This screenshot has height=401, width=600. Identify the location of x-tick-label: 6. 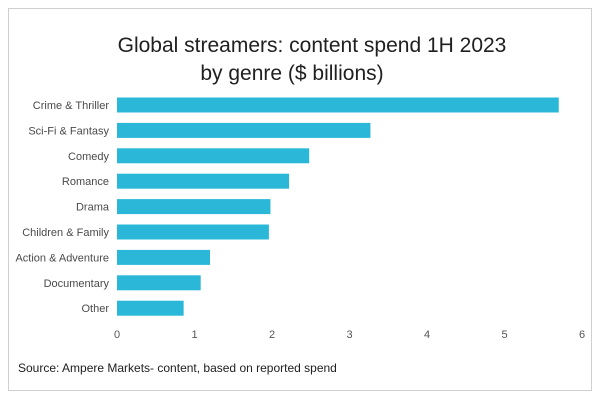
(582, 335).